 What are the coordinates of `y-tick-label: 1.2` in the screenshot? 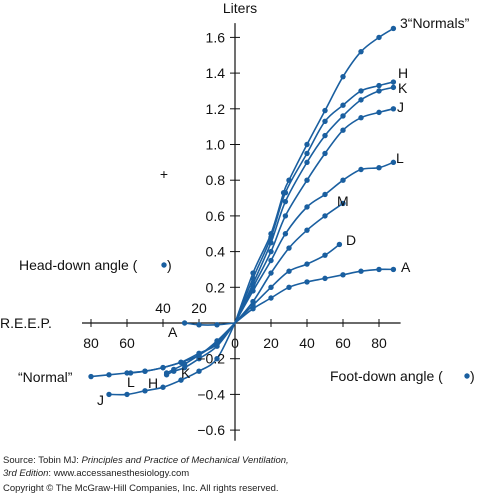 It's located at (216, 109).